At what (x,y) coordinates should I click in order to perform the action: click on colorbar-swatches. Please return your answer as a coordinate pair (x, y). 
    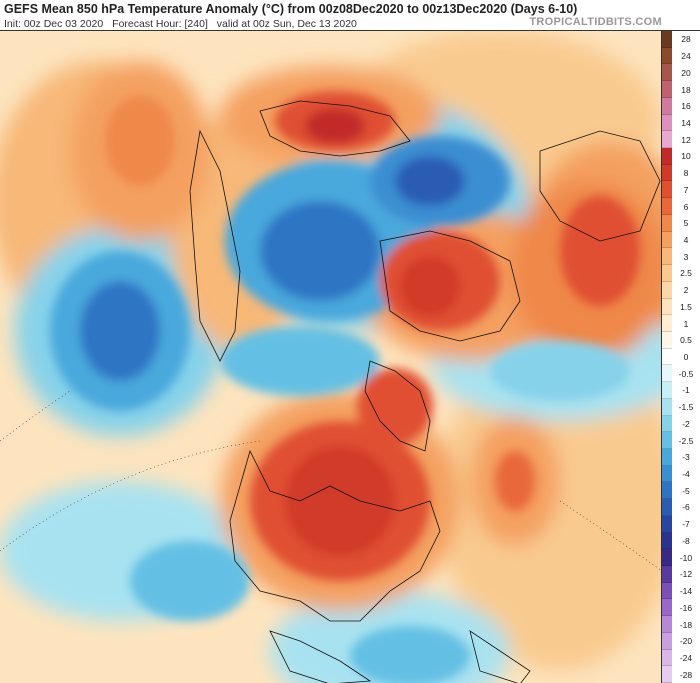
    Looking at the image, I should click on (667, 357).